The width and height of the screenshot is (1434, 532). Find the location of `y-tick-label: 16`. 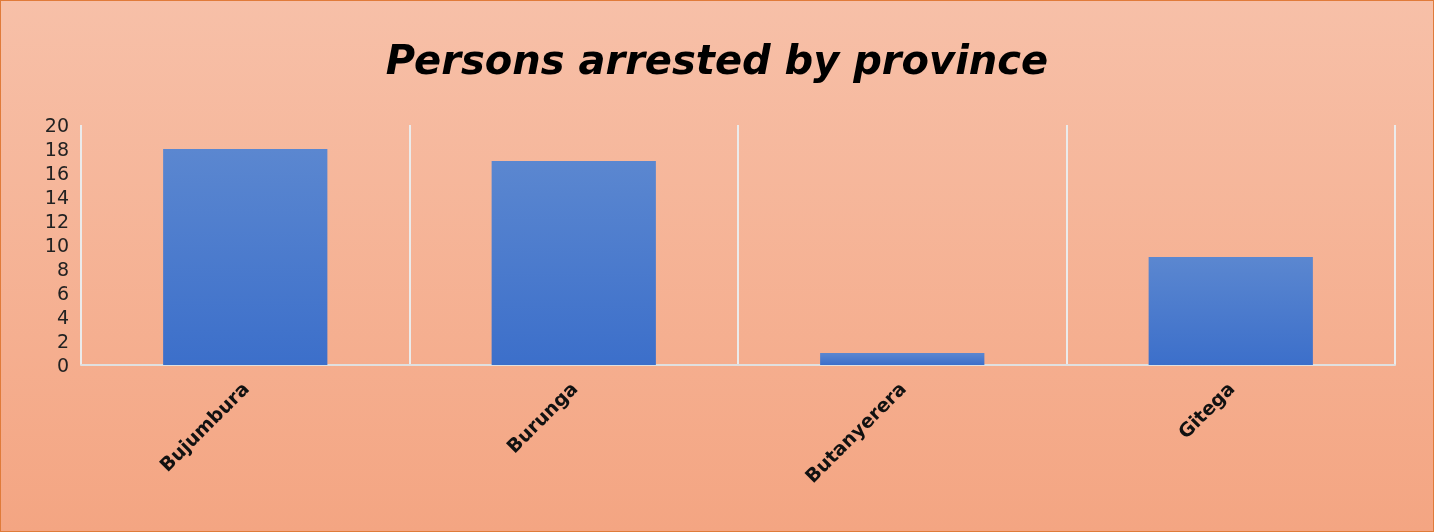

y-tick-label: 16 is located at coordinates (56, 173).